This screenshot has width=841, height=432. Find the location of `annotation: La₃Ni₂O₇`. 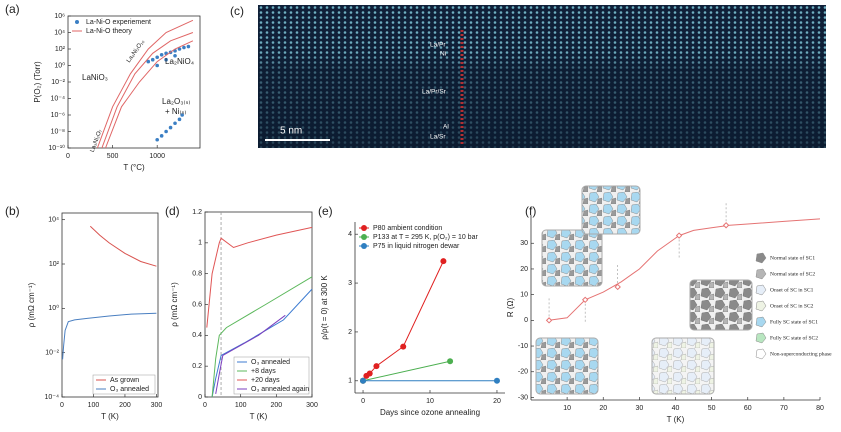

annotation: La₃Ni₂O₇ is located at coordinates (97, 141).